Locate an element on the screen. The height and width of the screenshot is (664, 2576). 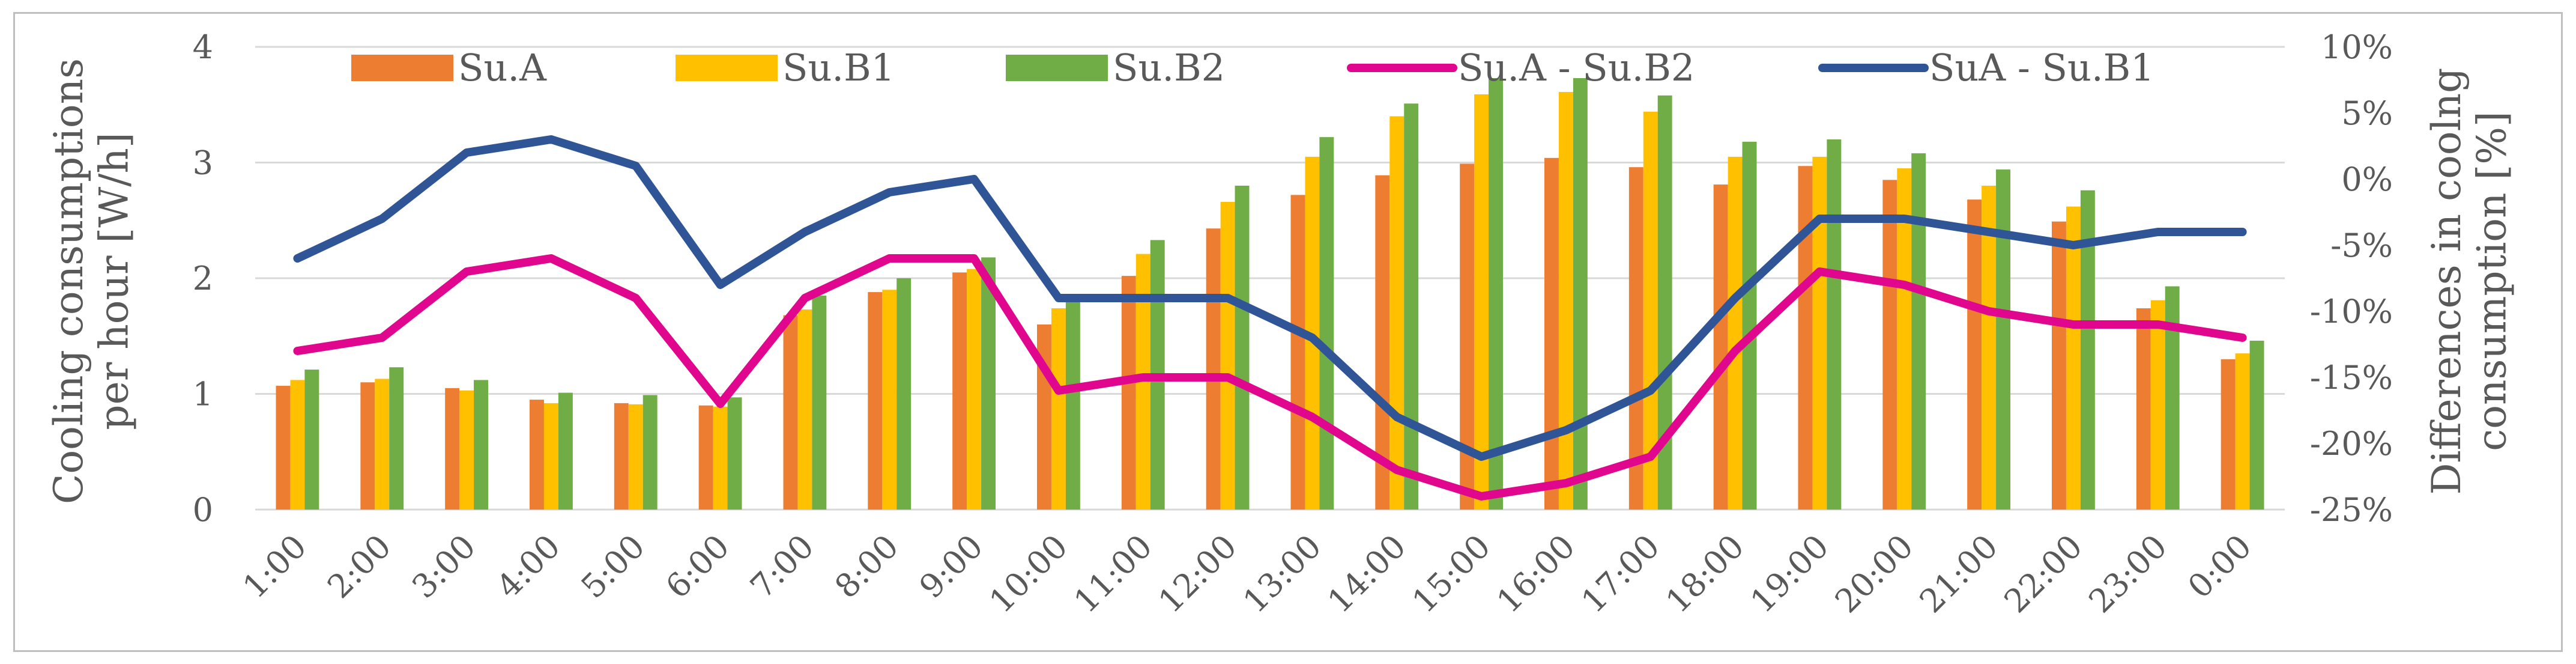
y-axis-title: Cooling consumptionsper hour [W/h] is located at coordinates (92, 281).